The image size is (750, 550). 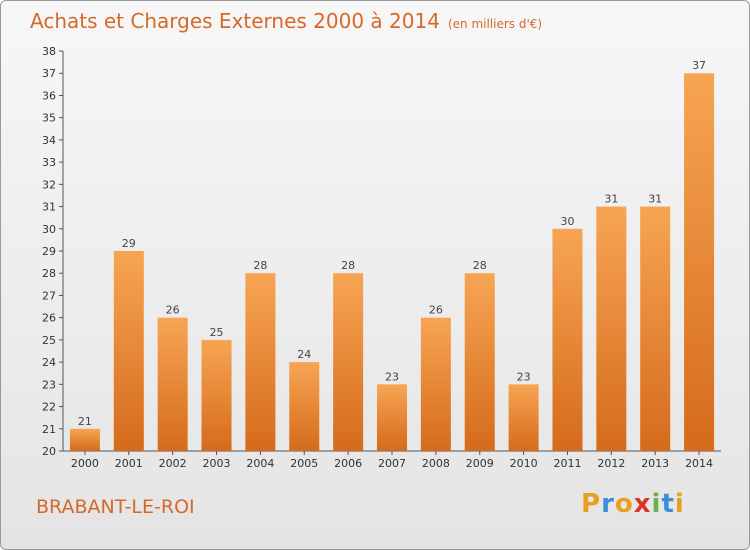 What do you see at coordinates (611, 328) in the screenshot?
I see `bar-2012` at bounding box center [611, 328].